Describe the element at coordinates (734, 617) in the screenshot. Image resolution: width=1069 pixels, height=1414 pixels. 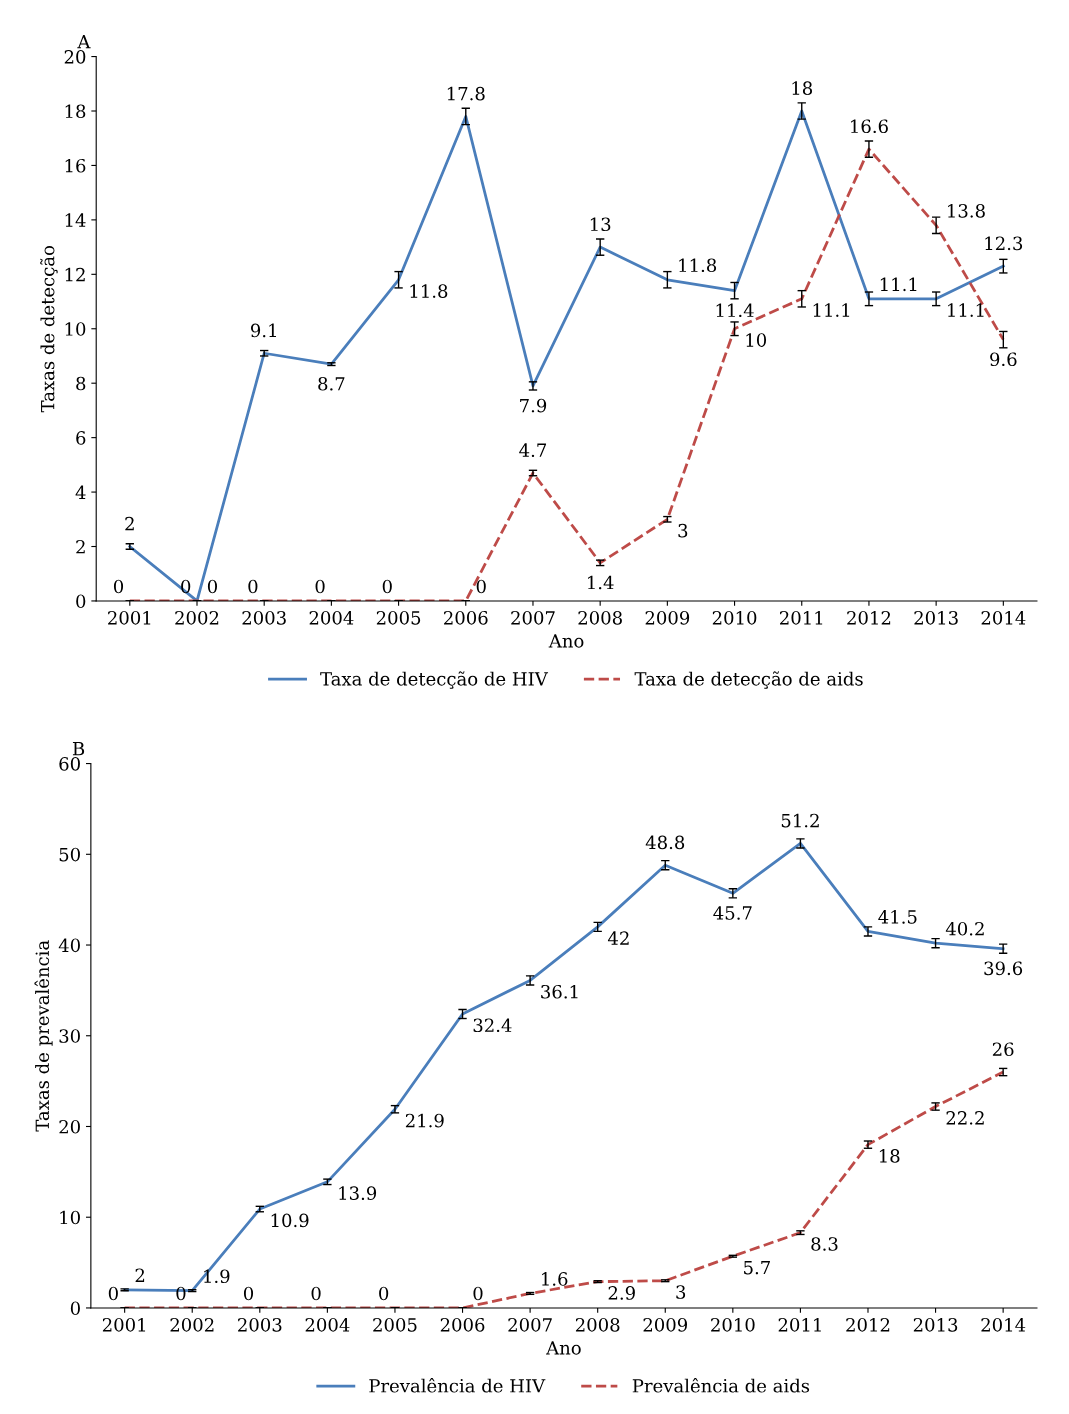
I see `x-tick-label: 2010` at that location.